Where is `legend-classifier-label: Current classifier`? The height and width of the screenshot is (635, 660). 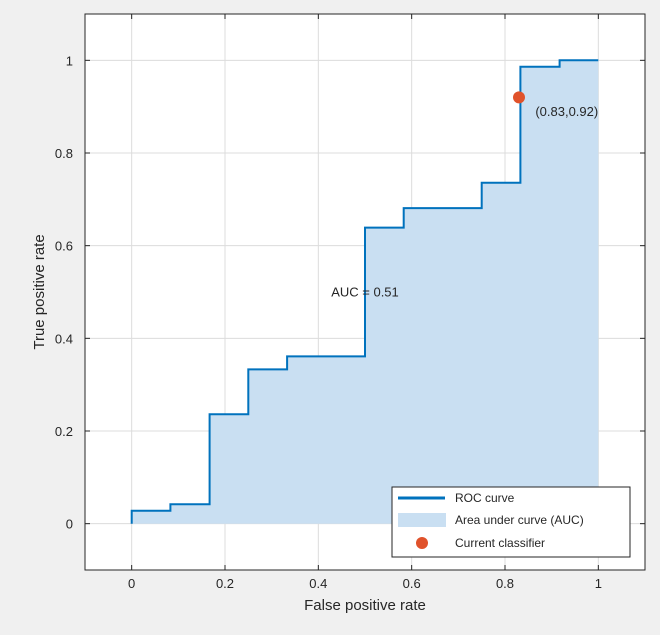
legend-classifier-label: Current classifier is located at coordinates (500, 543).